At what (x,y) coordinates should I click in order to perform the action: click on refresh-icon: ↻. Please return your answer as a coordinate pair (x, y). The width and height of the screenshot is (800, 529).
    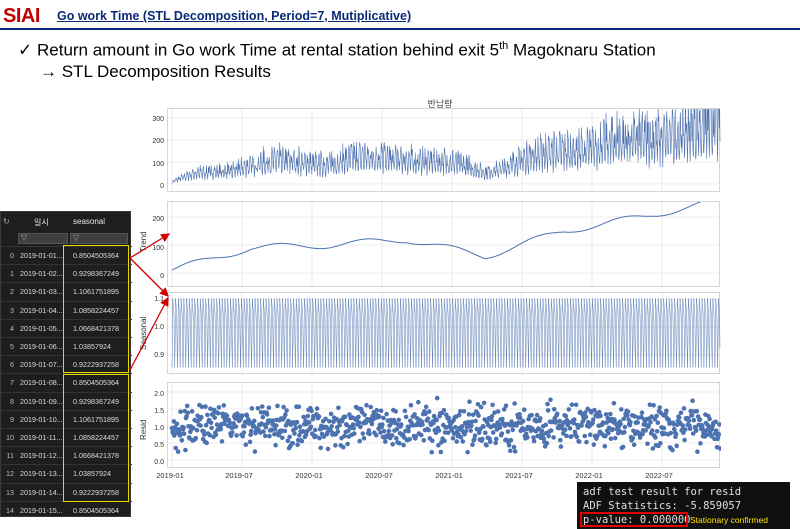
    Looking at the image, I should click on (6, 221).